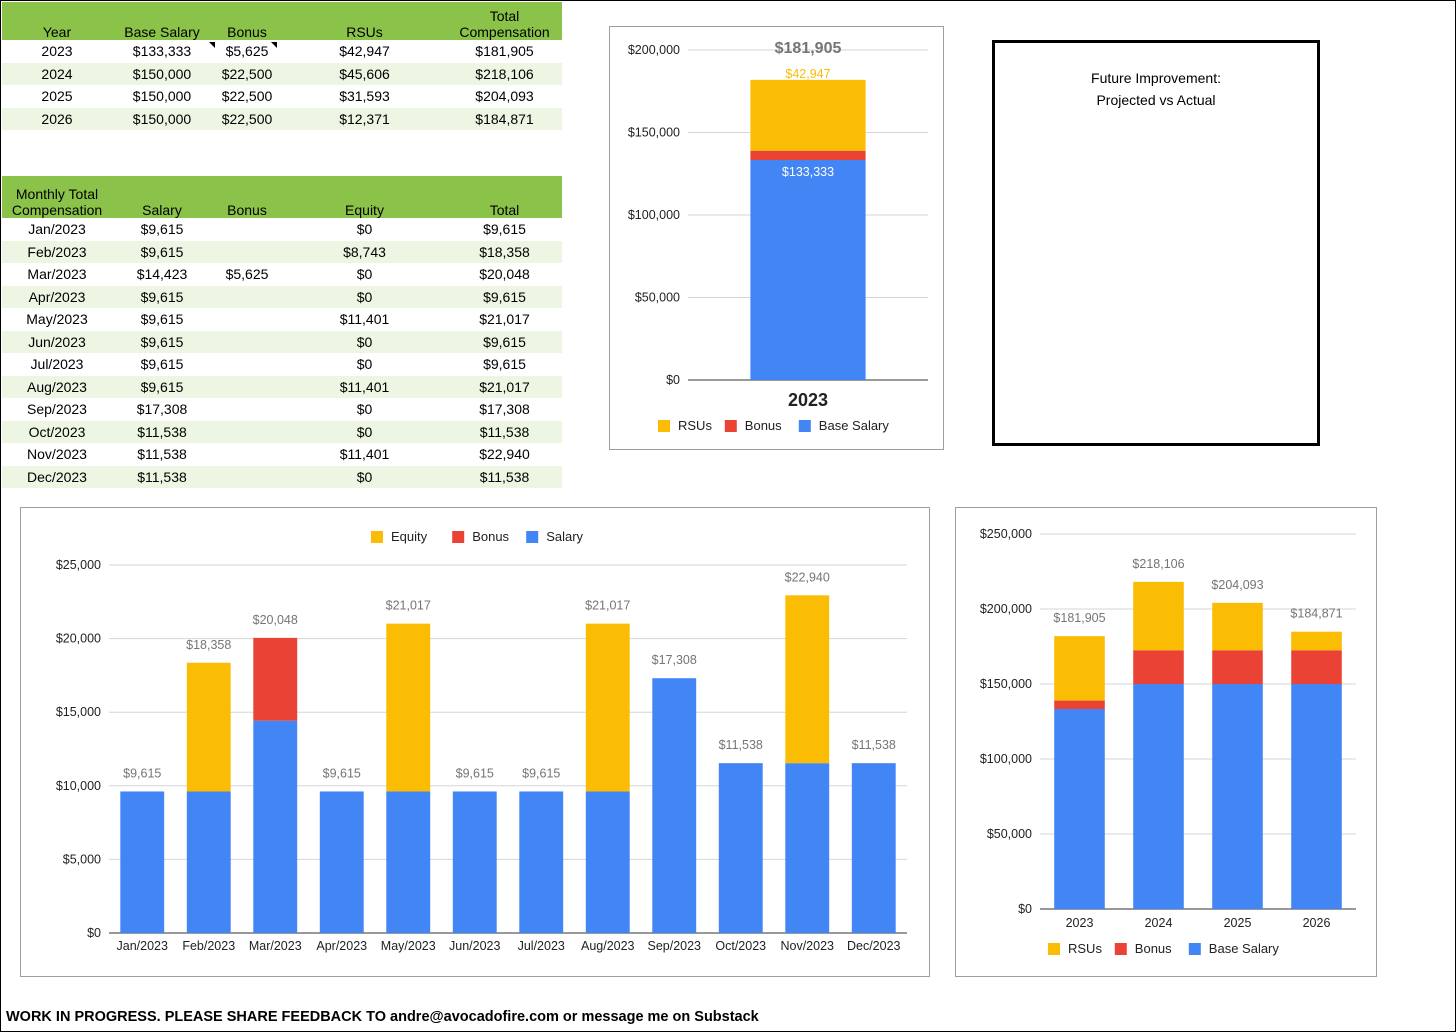 Image resolution: width=1456 pixels, height=1032 pixels. What do you see at coordinates (57, 364) in the screenshot?
I see `table-cell: Jul/2023` at bounding box center [57, 364].